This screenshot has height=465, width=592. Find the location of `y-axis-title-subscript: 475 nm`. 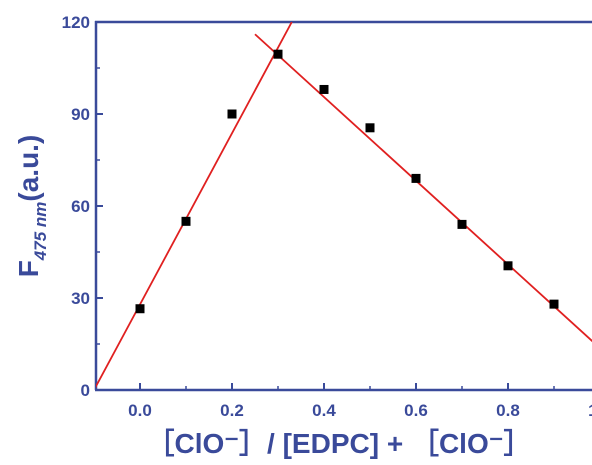

y-axis-title-subscript: 475 nm is located at coordinates (40, 232).